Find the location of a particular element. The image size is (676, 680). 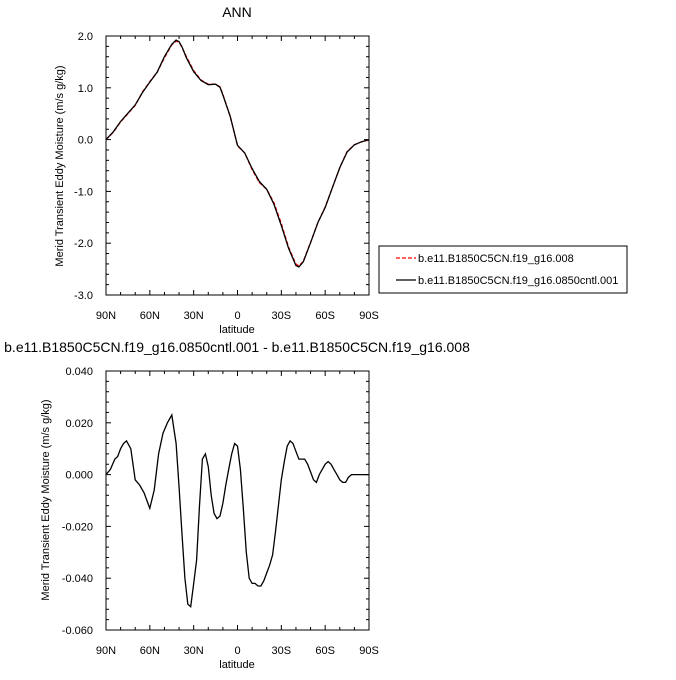

top-panel-title: ANN is located at coordinates (237, 12).